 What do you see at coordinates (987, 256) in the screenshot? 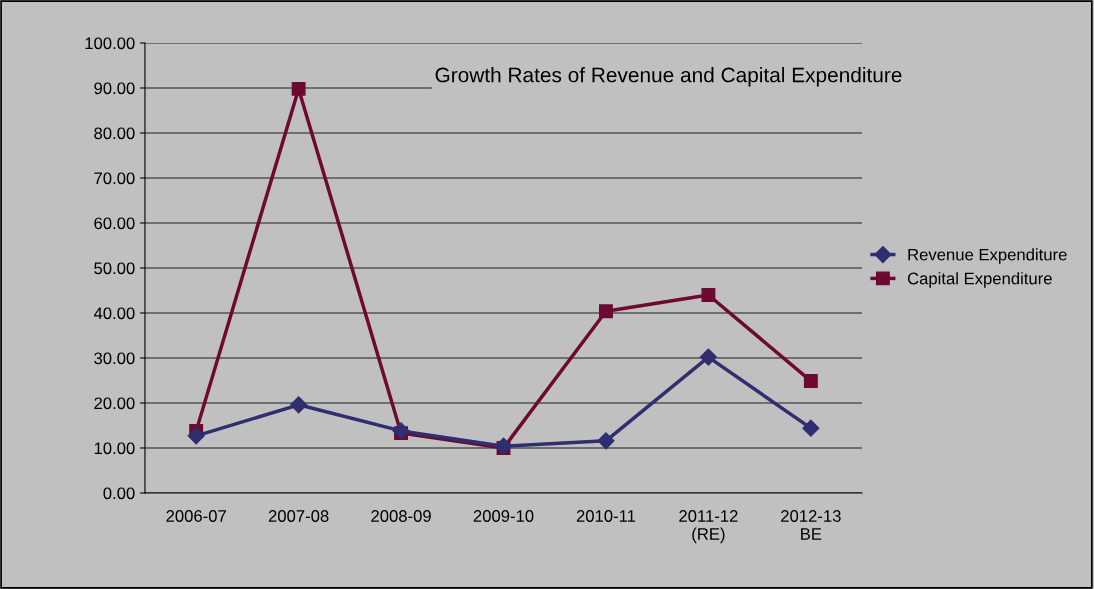
I see `legend-label: Revenue Expenditure` at bounding box center [987, 256].